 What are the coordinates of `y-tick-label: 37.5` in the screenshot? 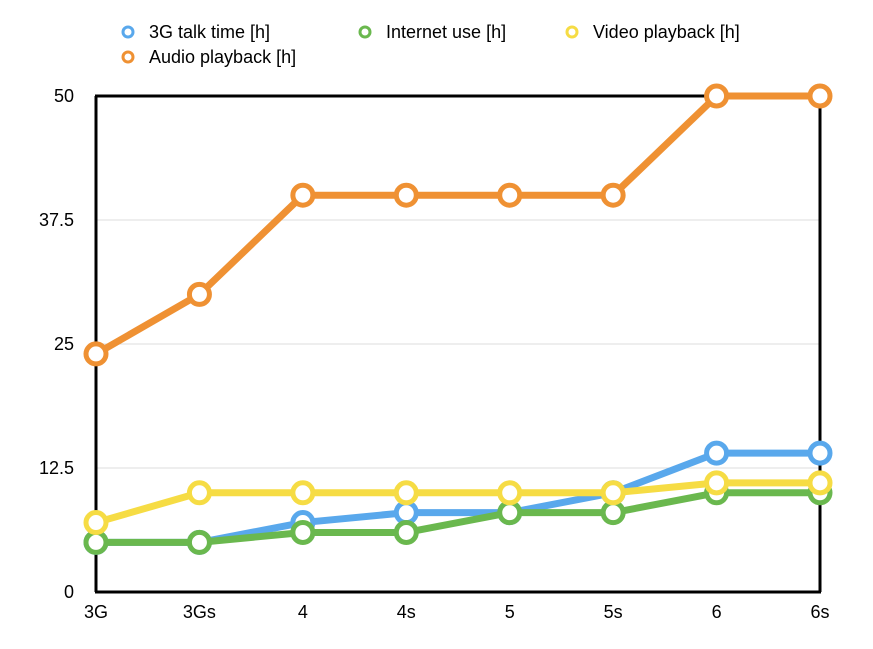 It's located at (56, 220).